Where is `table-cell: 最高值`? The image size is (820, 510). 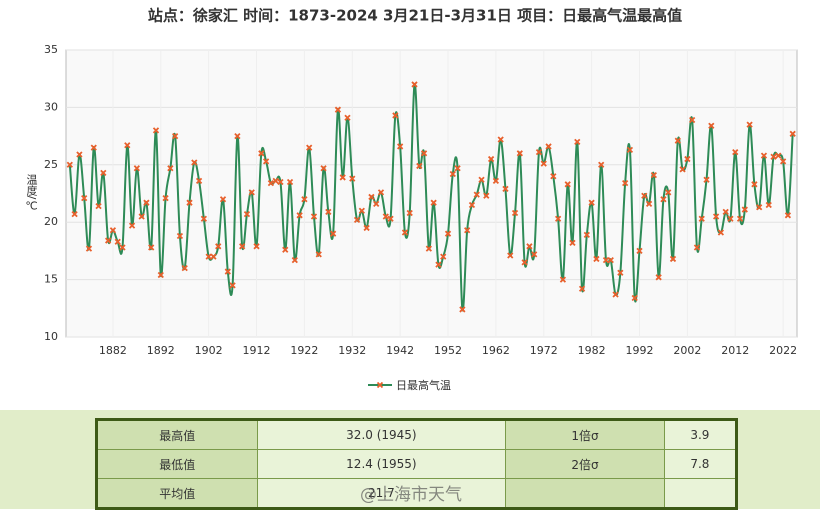 table-cell: 最高值 is located at coordinates (177, 434).